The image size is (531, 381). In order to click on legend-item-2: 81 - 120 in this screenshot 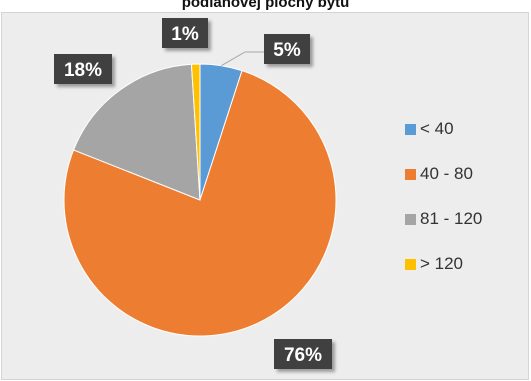, I will do `click(443, 219)`.